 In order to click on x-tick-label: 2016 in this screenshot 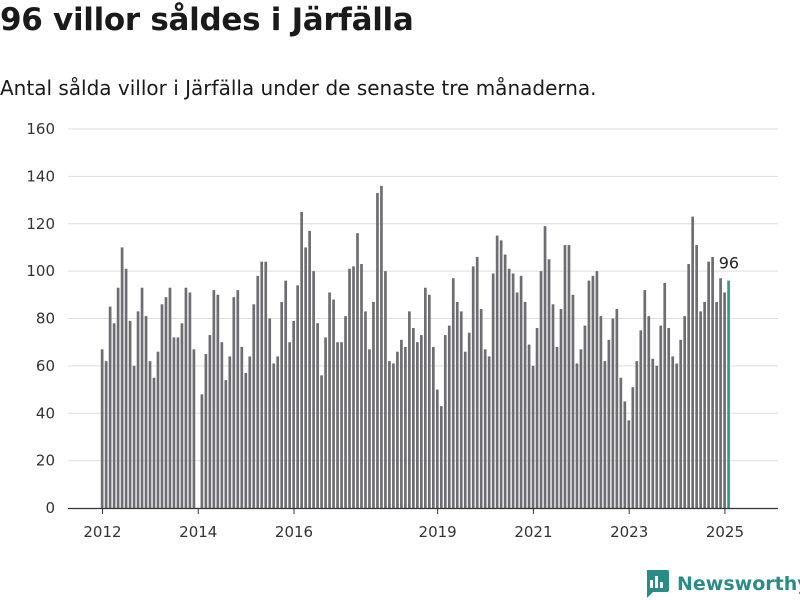, I will do `click(294, 532)`.